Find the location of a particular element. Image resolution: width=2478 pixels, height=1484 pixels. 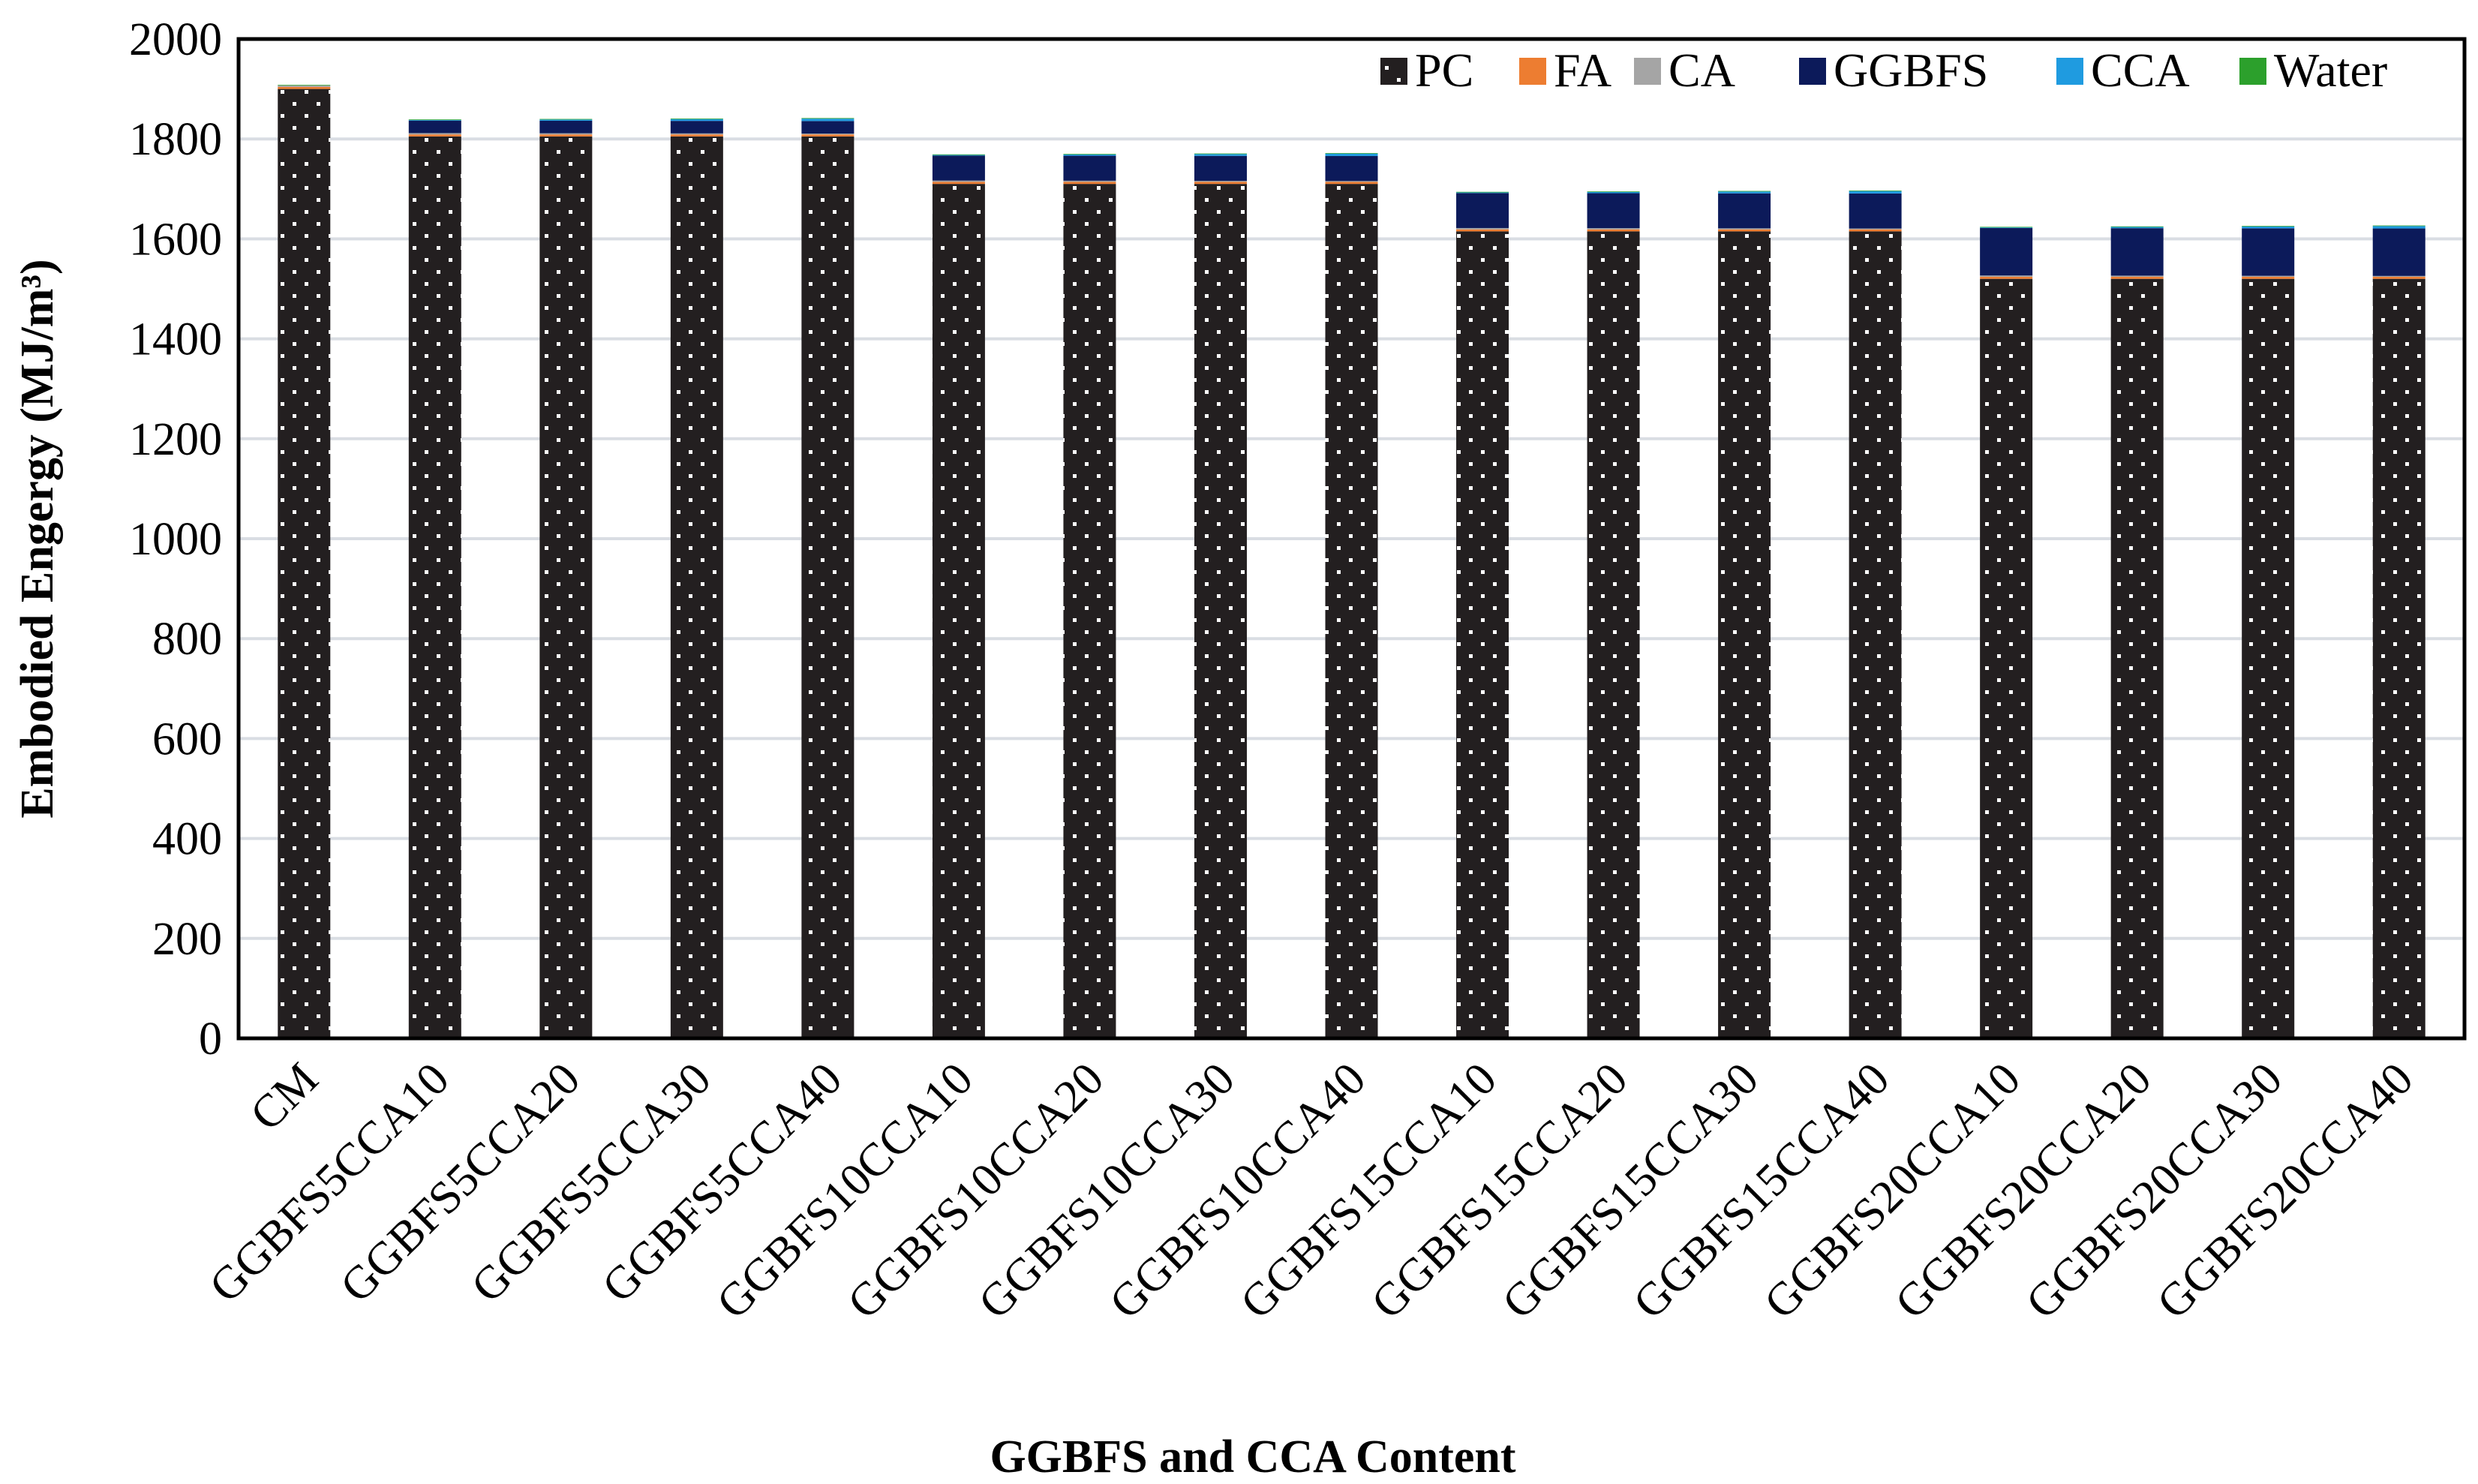

y-tick-label: 0 is located at coordinates (210, 1039).